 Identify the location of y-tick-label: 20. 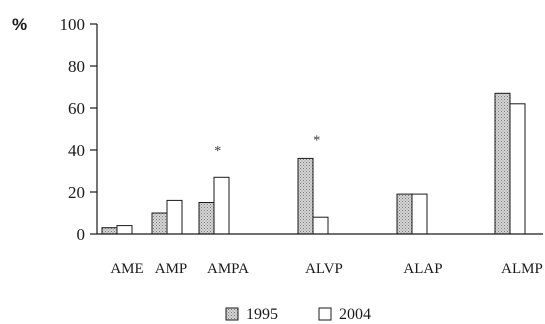
(76, 192).